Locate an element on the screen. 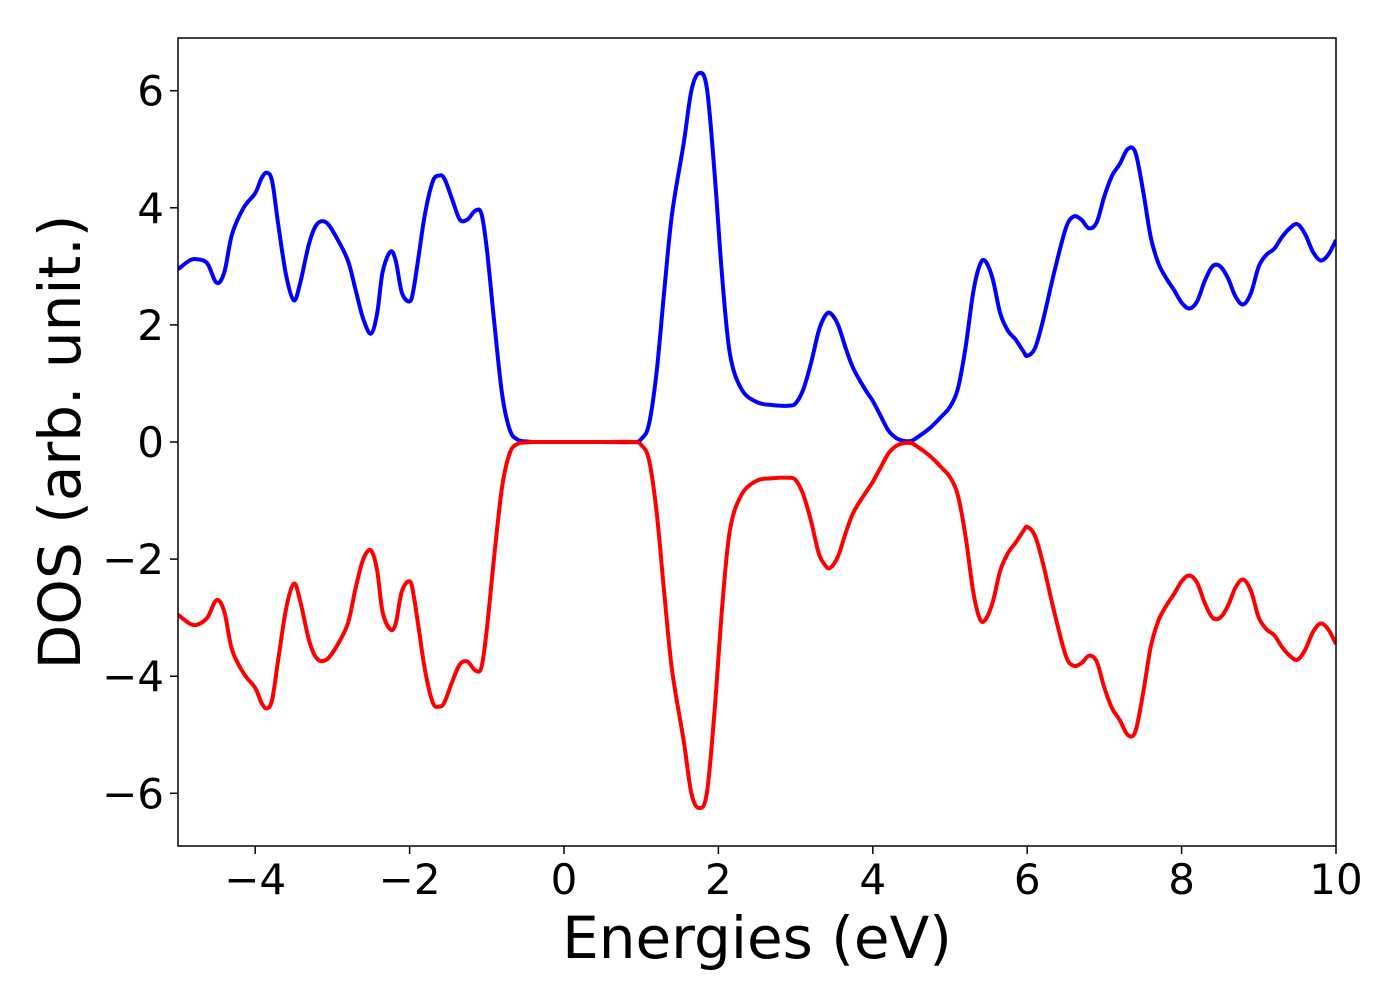 The width and height of the screenshot is (1400, 1000). x-tick-label: 10 is located at coordinates (1335, 879).